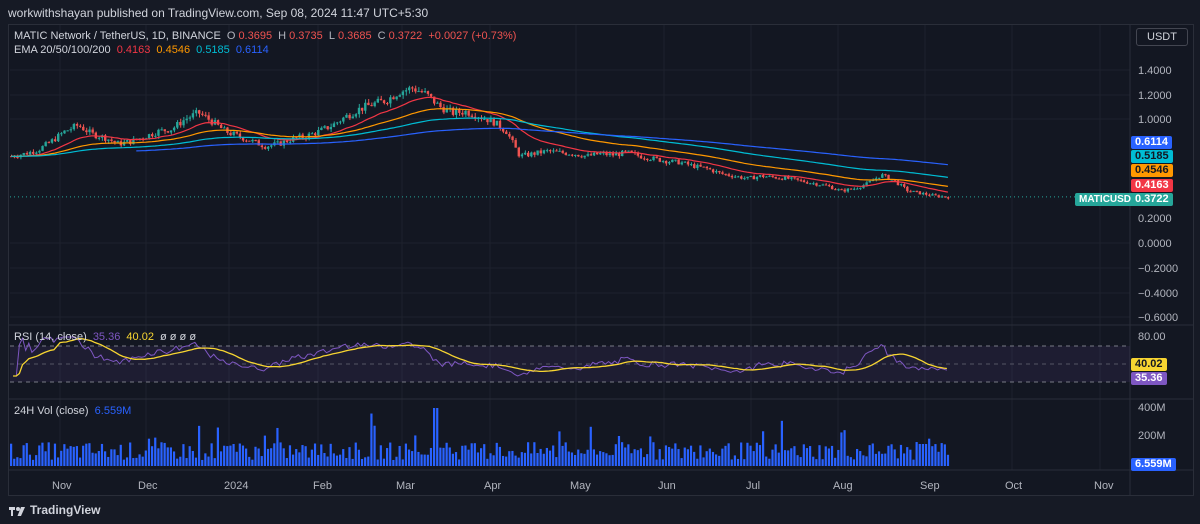  I want to click on time-tick: Jun, so click(667, 486).